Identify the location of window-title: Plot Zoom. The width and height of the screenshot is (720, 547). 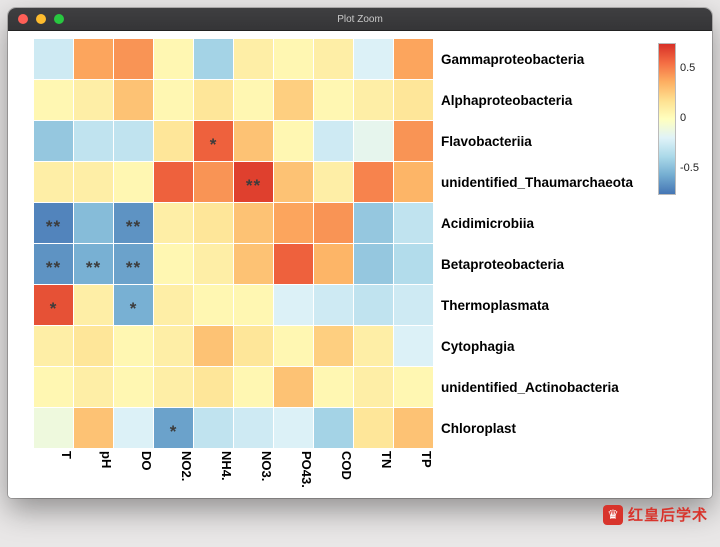
(360, 19).